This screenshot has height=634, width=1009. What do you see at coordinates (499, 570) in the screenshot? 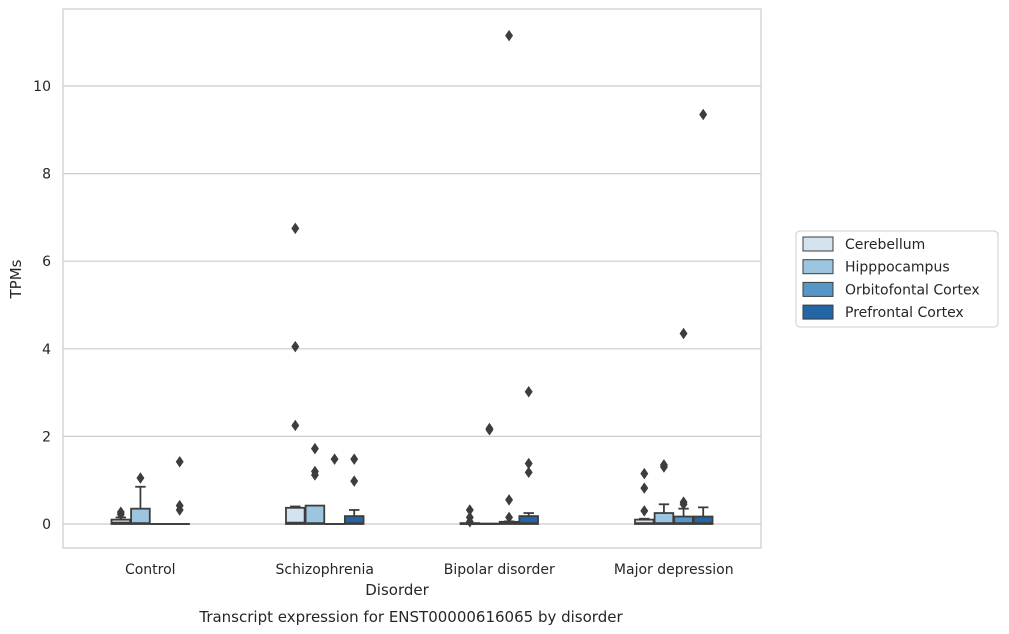
I see `x-tick-label: Bipolar disorder` at bounding box center [499, 570].